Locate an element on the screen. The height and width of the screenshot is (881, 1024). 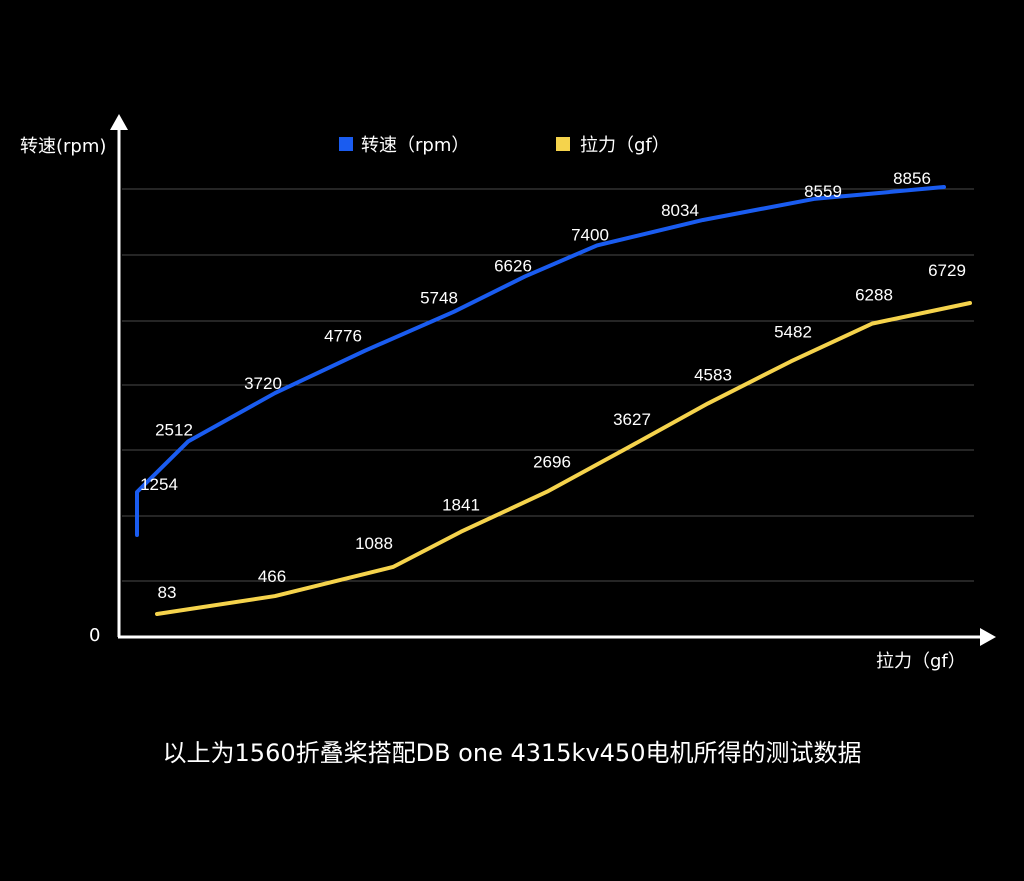
data-label: 2696 is located at coordinates (552, 462).